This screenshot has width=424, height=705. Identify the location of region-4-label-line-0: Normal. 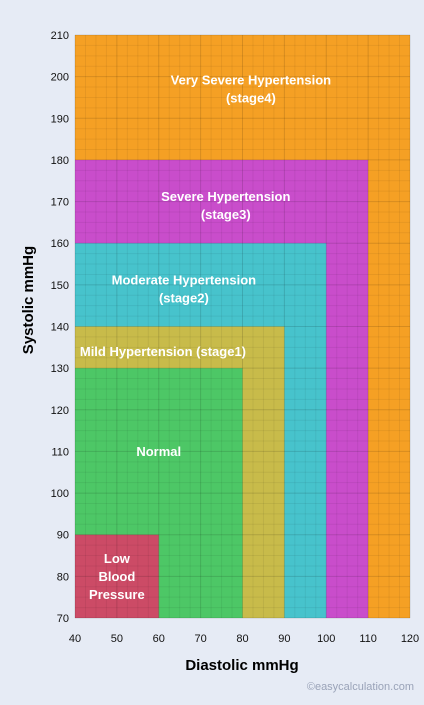
(158, 451).